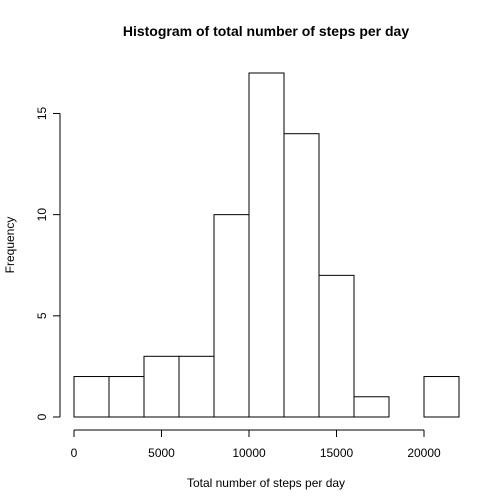 This screenshot has height=504, width=504. Describe the element at coordinates (10, 245) in the screenshot. I see `y-axis-title: Frequency` at that location.